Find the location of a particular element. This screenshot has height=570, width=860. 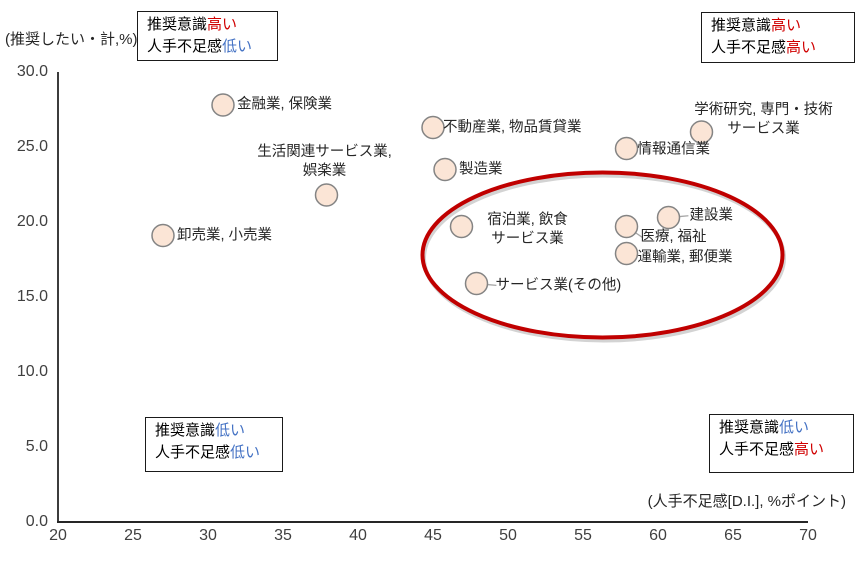

y-axis-title: (推奨したい・計,%) is located at coordinates (71, 39).